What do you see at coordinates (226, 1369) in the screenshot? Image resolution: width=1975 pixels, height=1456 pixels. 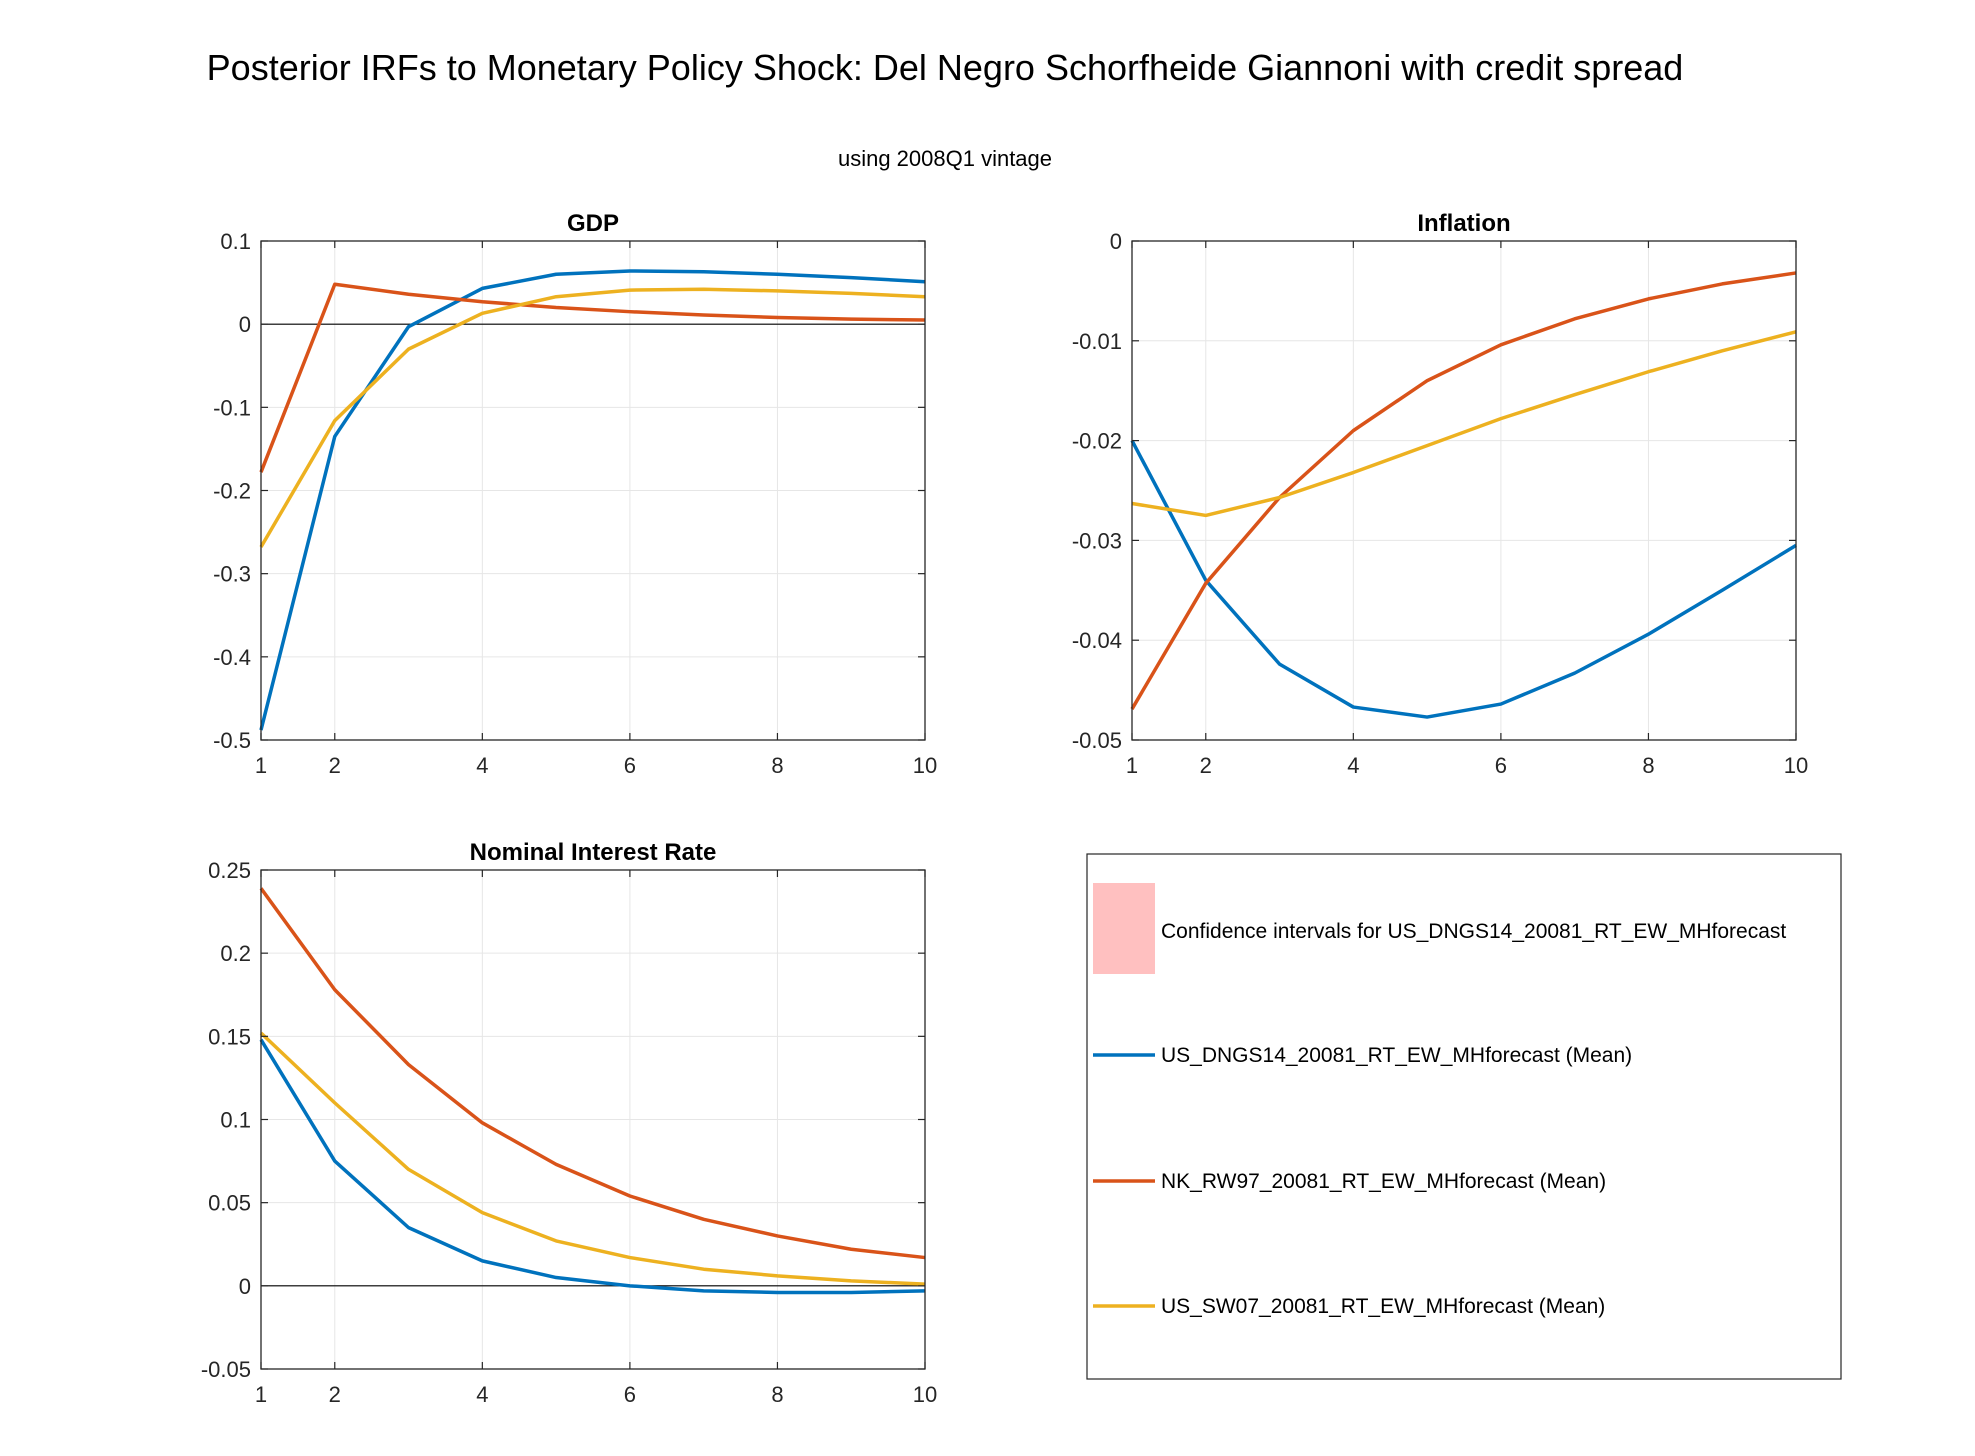 I see `nominal-interest-rate-y-tick-label: -0.05` at bounding box center [226, 1369].